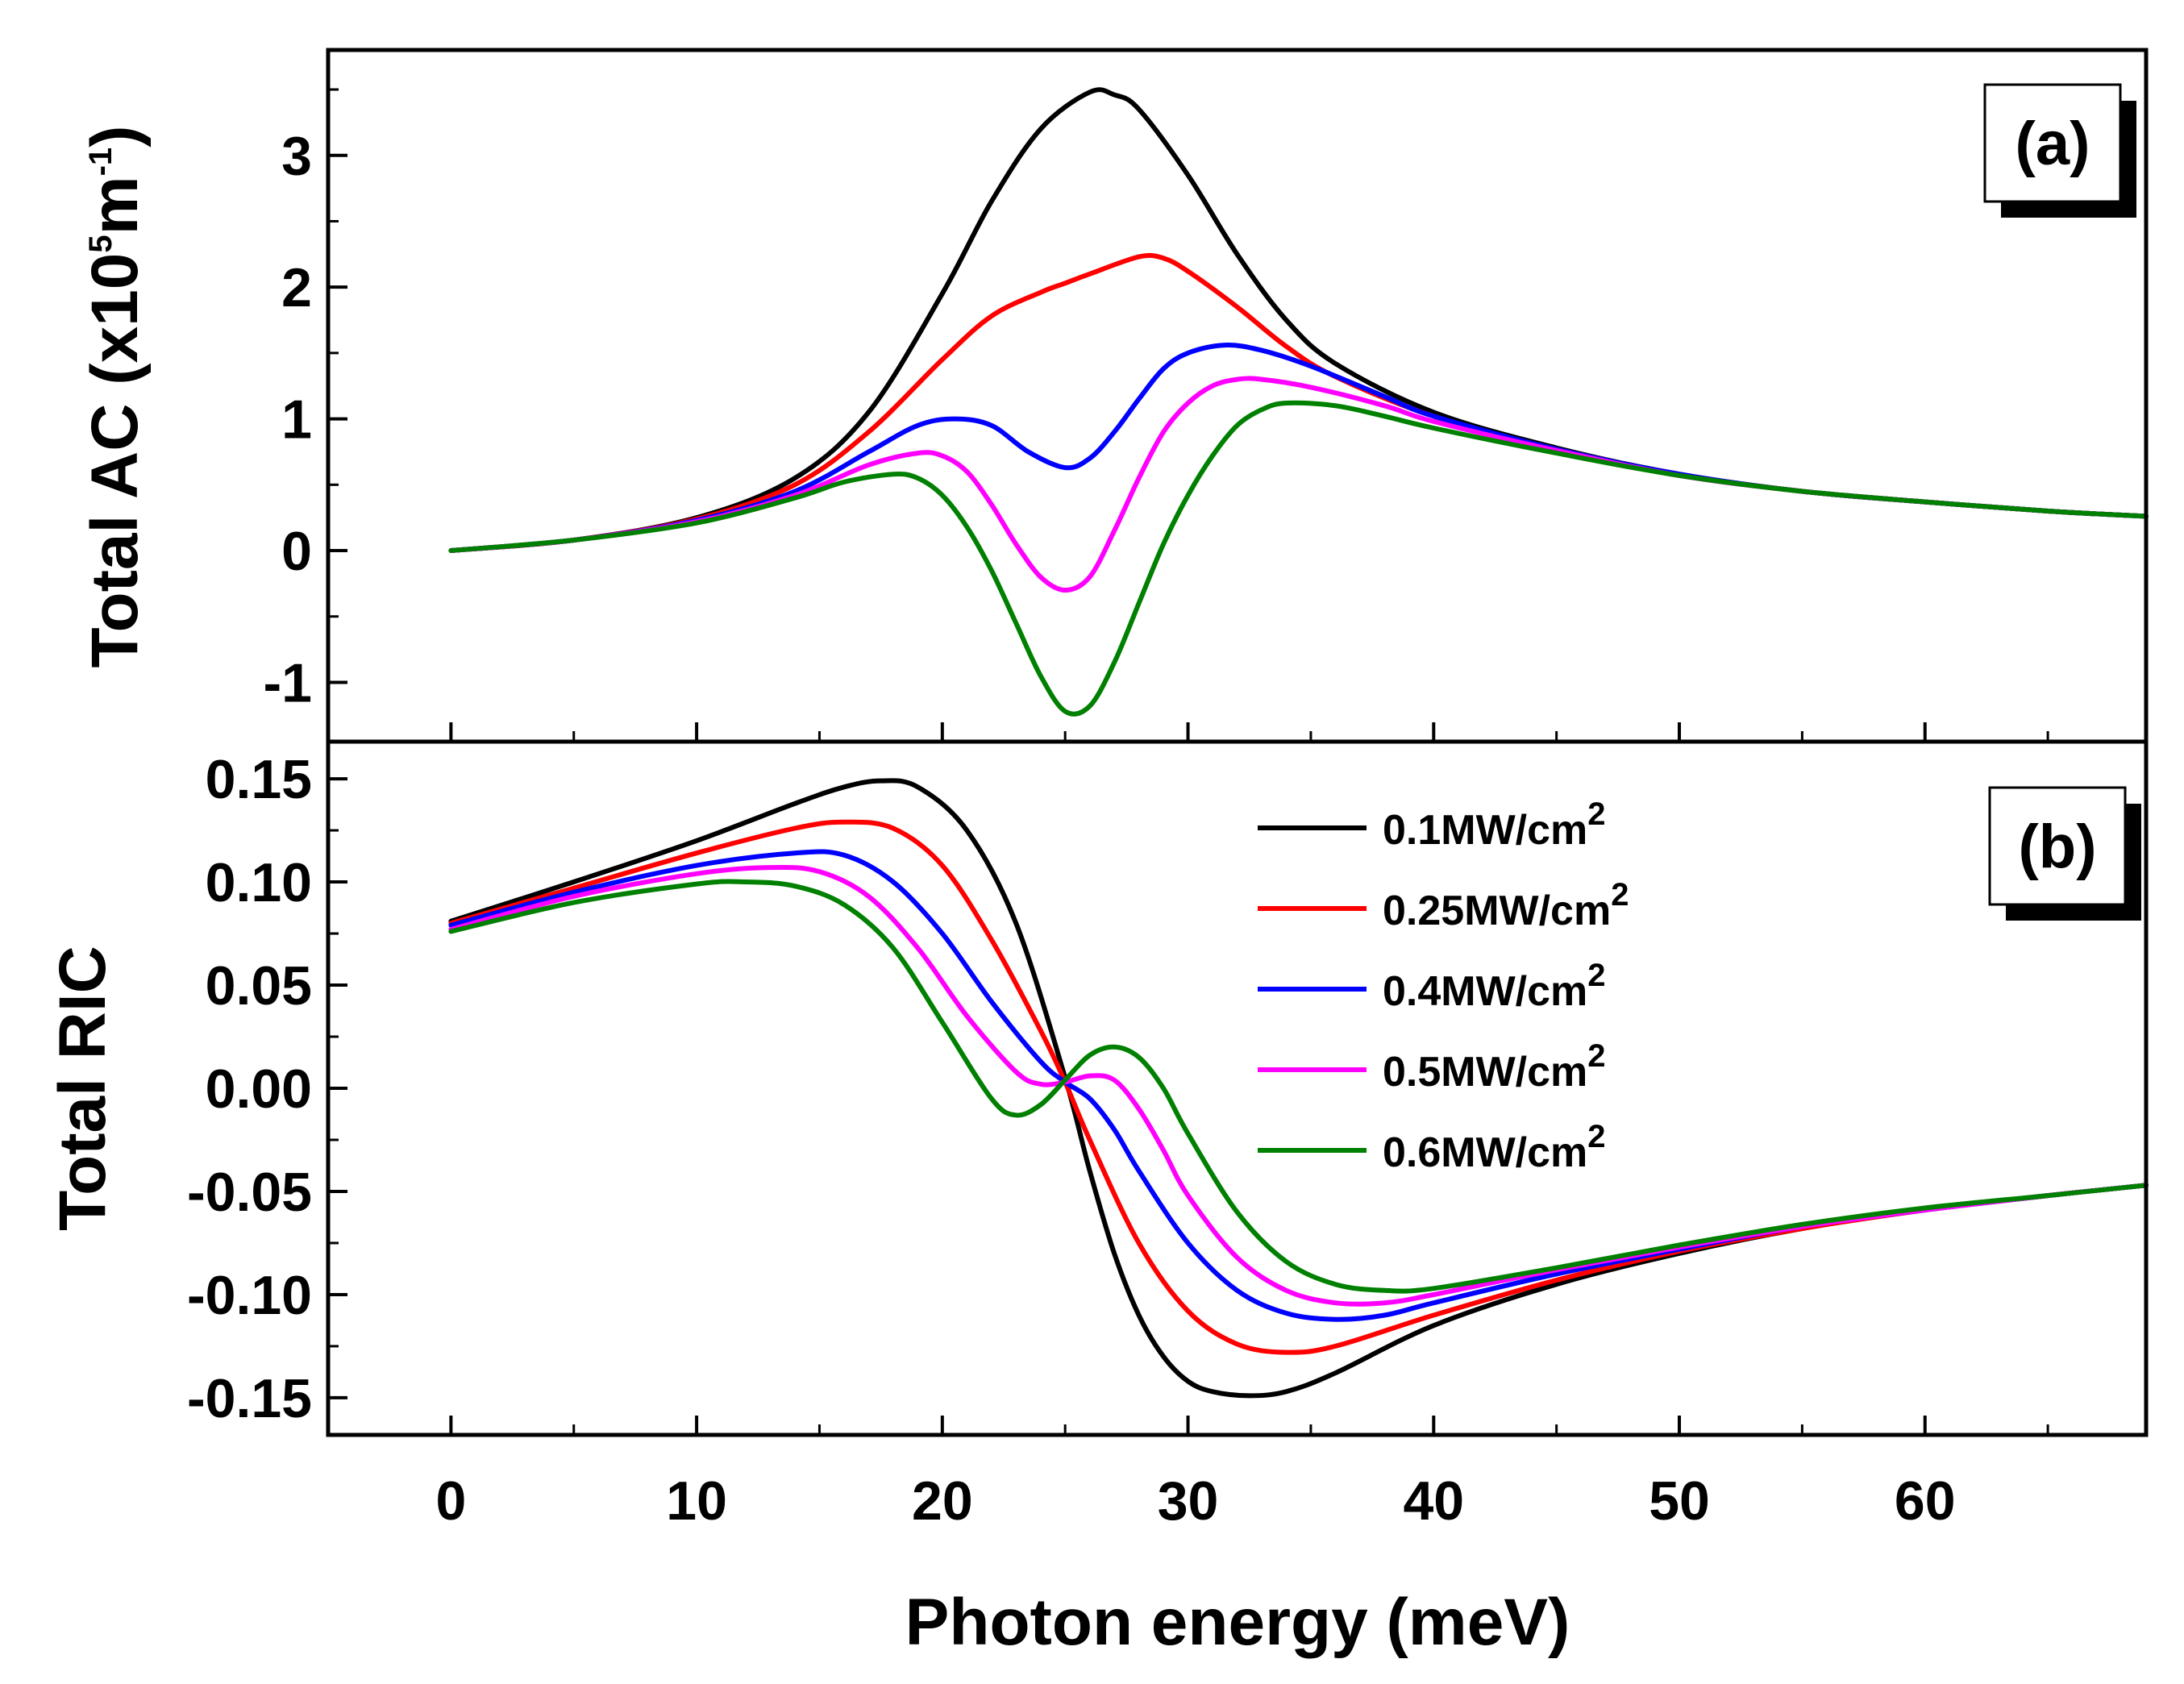 The height and width of the screenshot is (1684, 2184). What do you see at coordinates (259, 779) in the screenshot?
I see `panel-b-y-tick-label: 0.15` at bounding box center [259, 779].